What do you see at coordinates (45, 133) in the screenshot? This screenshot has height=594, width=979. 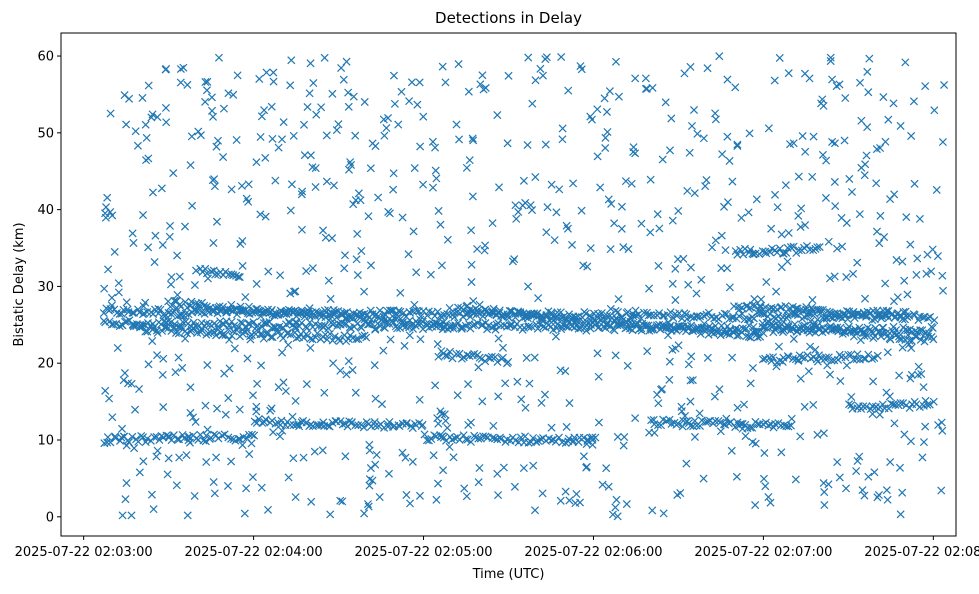 I see `y-tick-label: 50` at bounding box center [45, 133].